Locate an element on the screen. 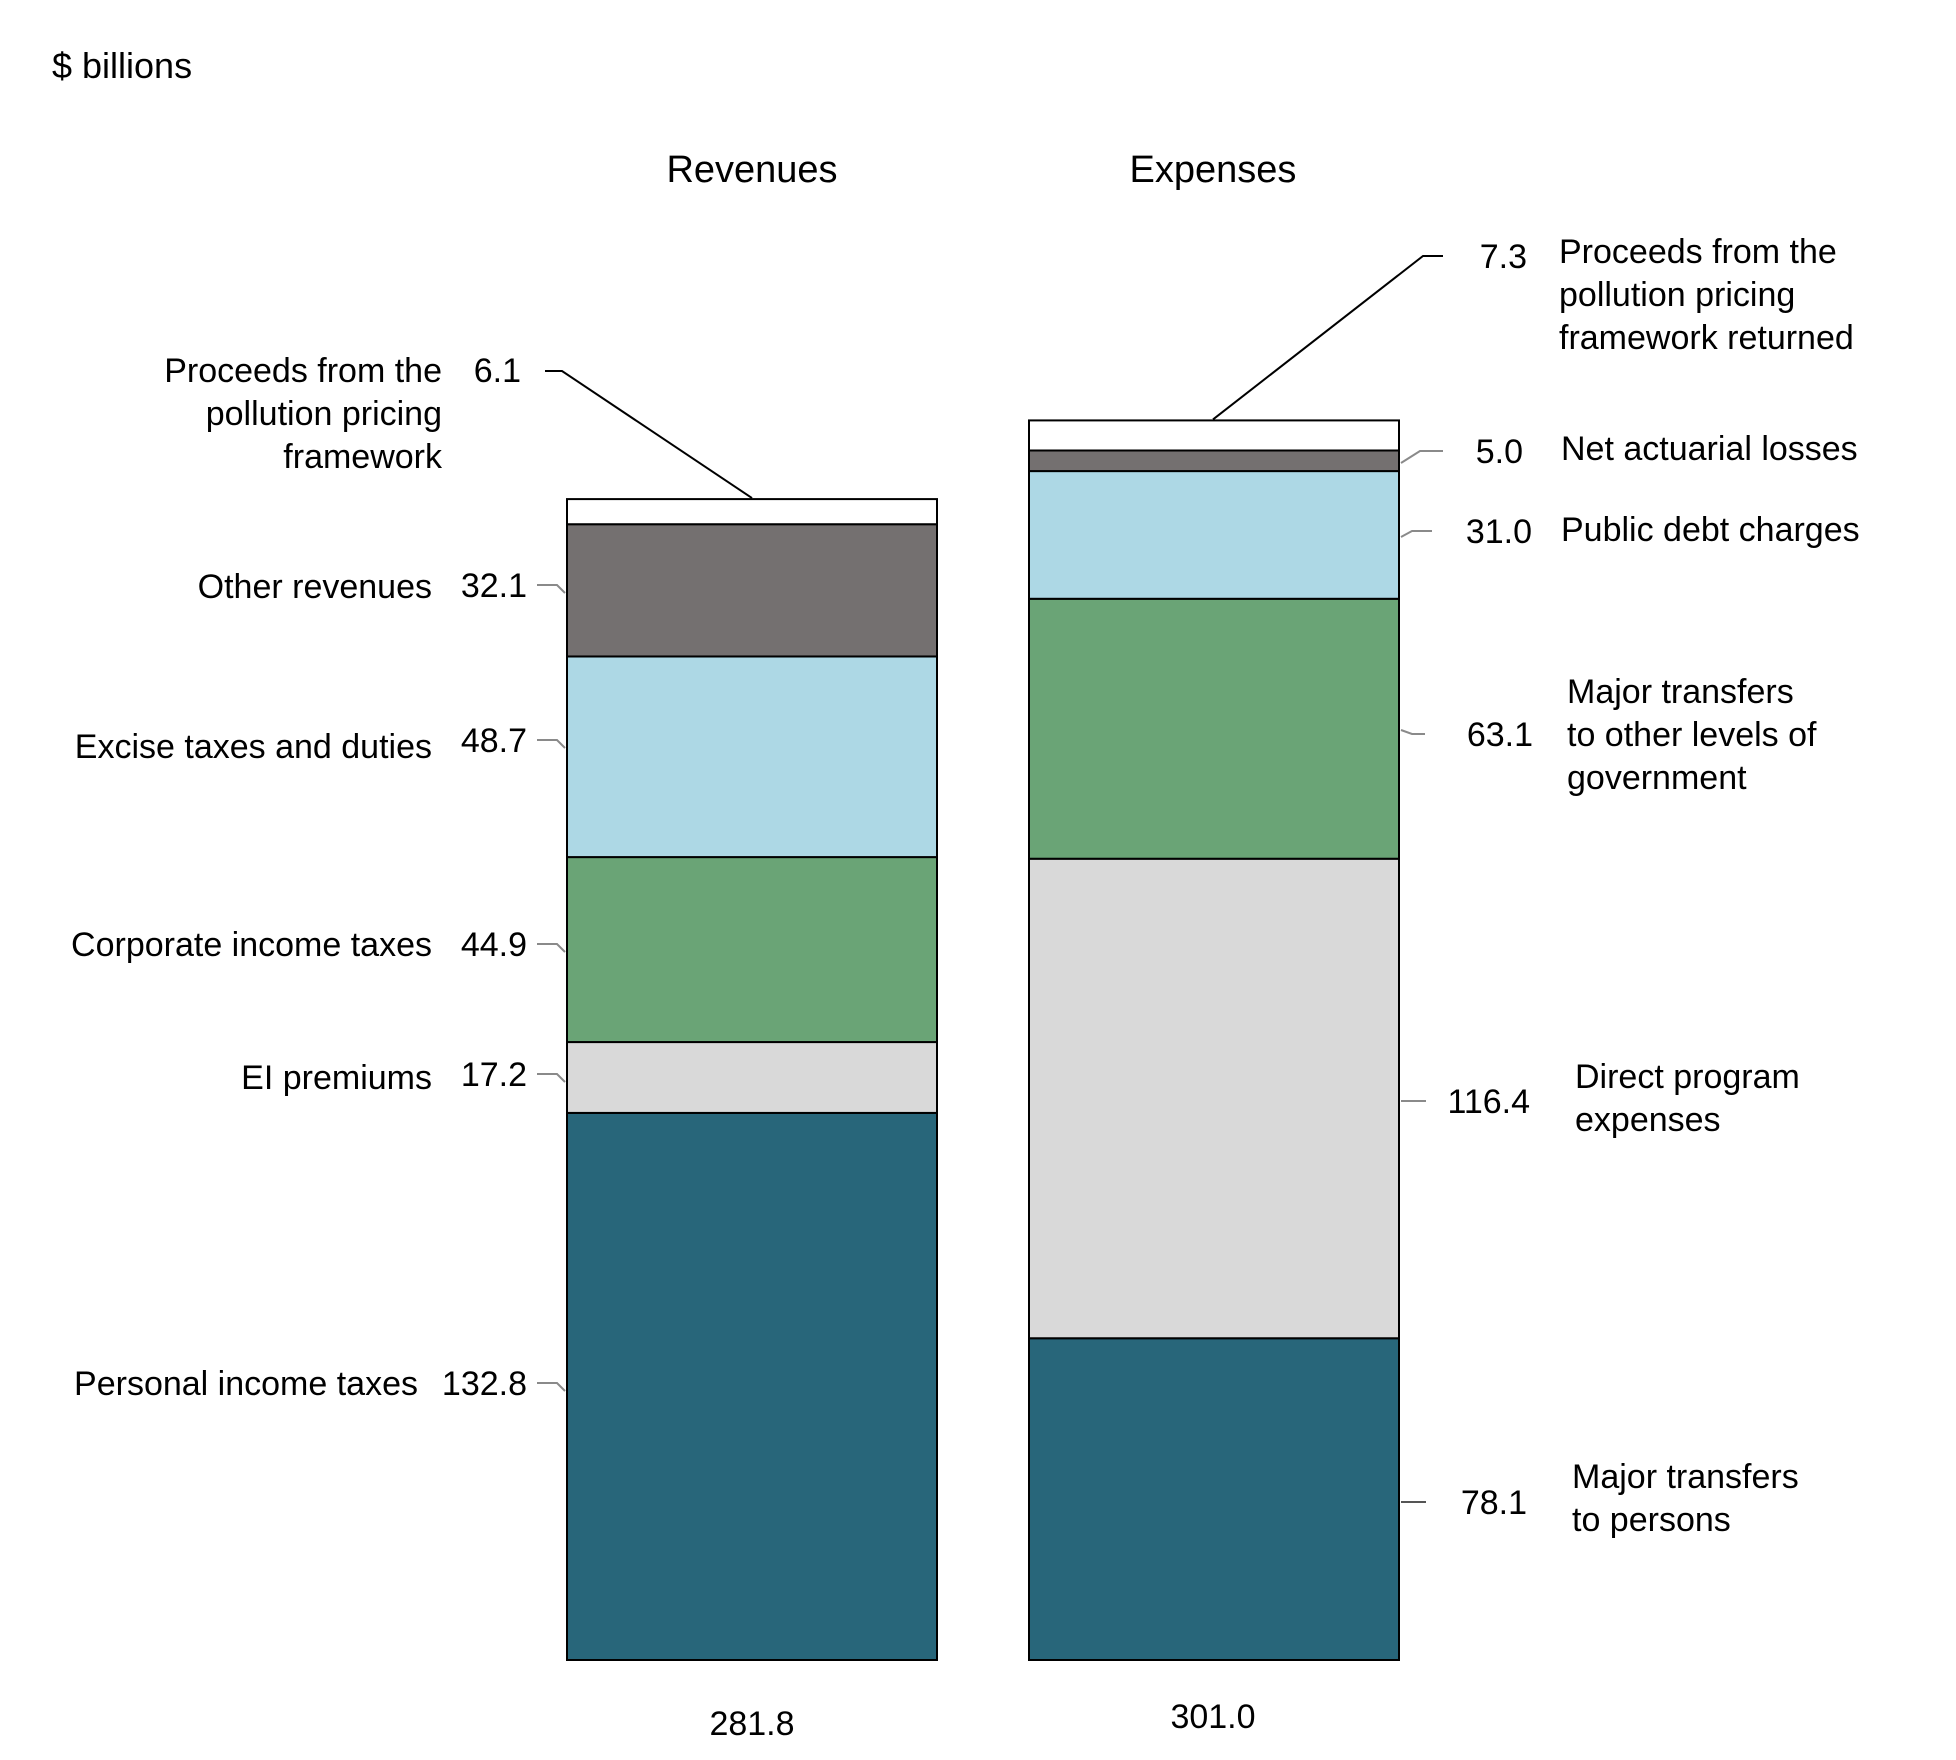 The width and height of the screenshot is (1956, 1760). revenues-bar-excise-taxes-and-duties is located at coordinates (752, 757).